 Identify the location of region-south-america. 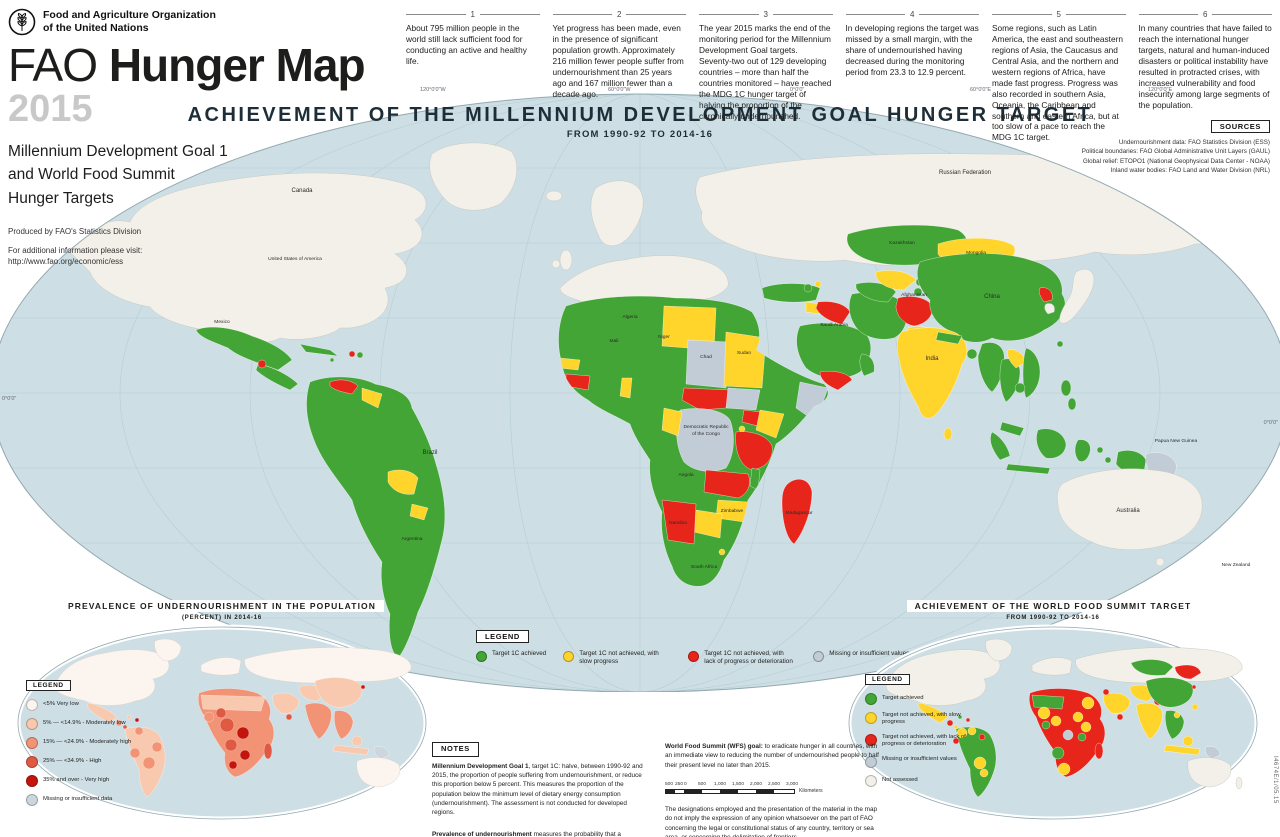
(376, 517).